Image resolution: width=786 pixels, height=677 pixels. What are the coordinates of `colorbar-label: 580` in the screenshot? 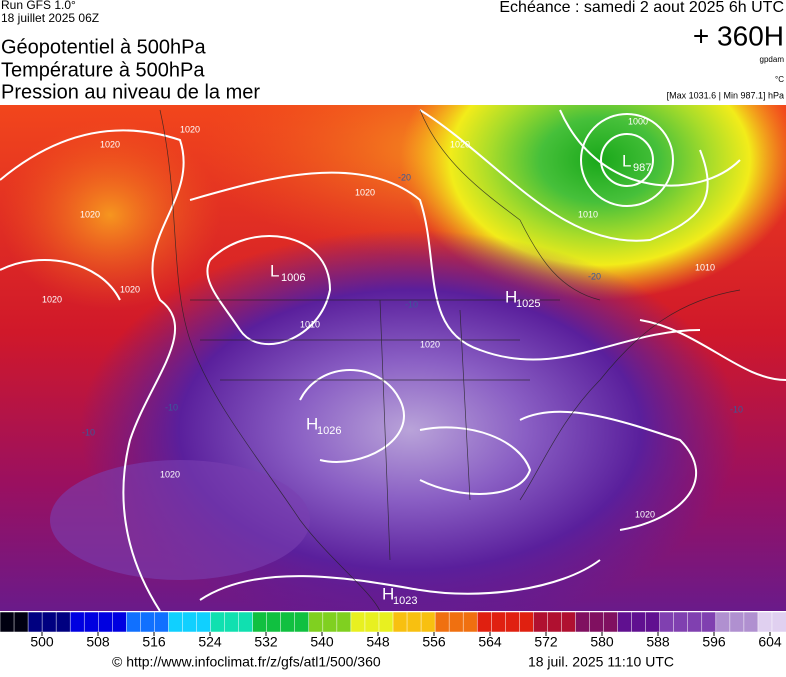 It's located at (602, 642).